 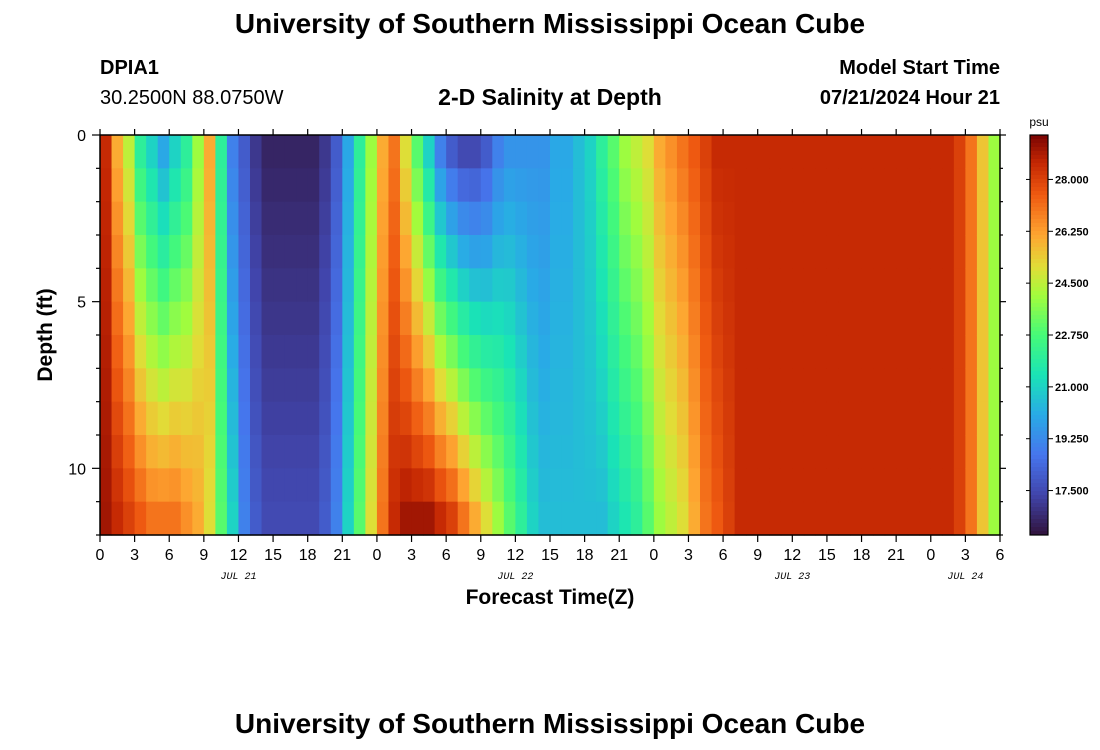 What do you see at coordinates (550, 97) in the screenshot?
I see `chart-subtitle: 2-D Salinity at Depth` at bounding box center [550, 97].